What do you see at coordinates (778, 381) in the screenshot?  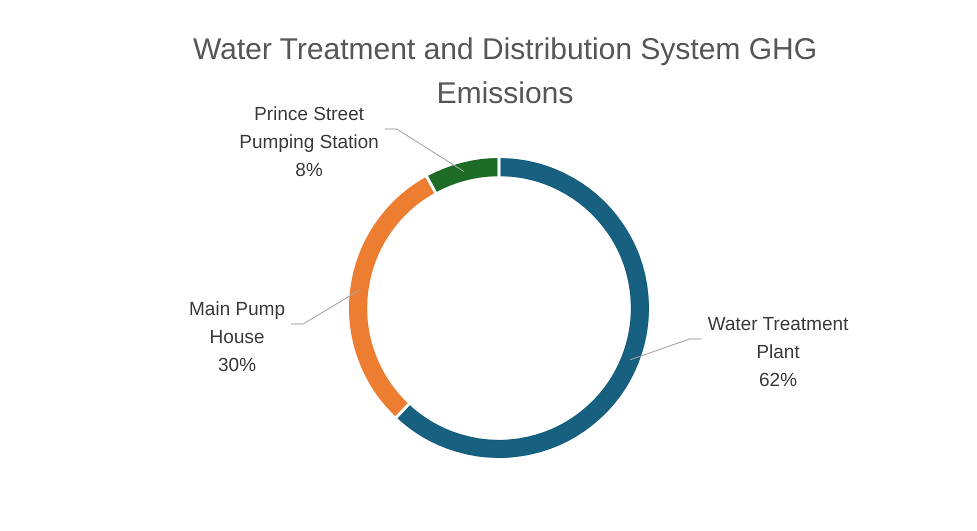 I see `data-label: 62%` at bounding box center [778, 381].